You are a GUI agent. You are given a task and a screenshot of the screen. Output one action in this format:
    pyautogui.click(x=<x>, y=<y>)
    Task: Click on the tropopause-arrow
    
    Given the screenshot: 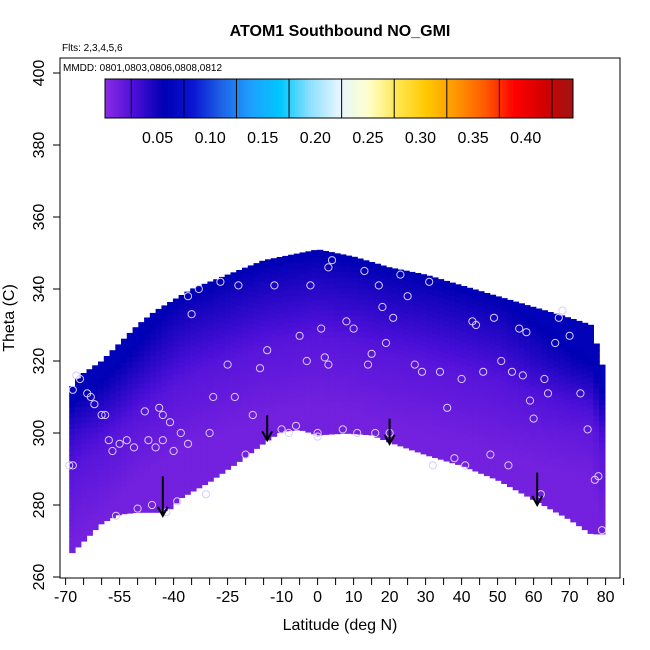 What is the action you would take?
    pyautogui.click(x=389, y=432)
    